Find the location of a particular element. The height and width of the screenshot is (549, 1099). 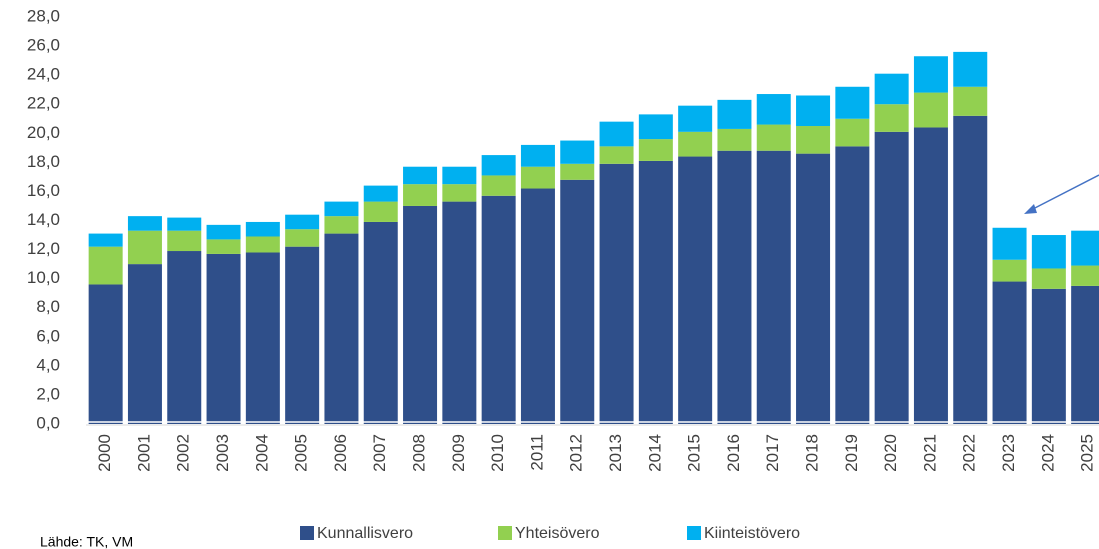

x-tick-label: 2011 is located at coordinates (536, 452).